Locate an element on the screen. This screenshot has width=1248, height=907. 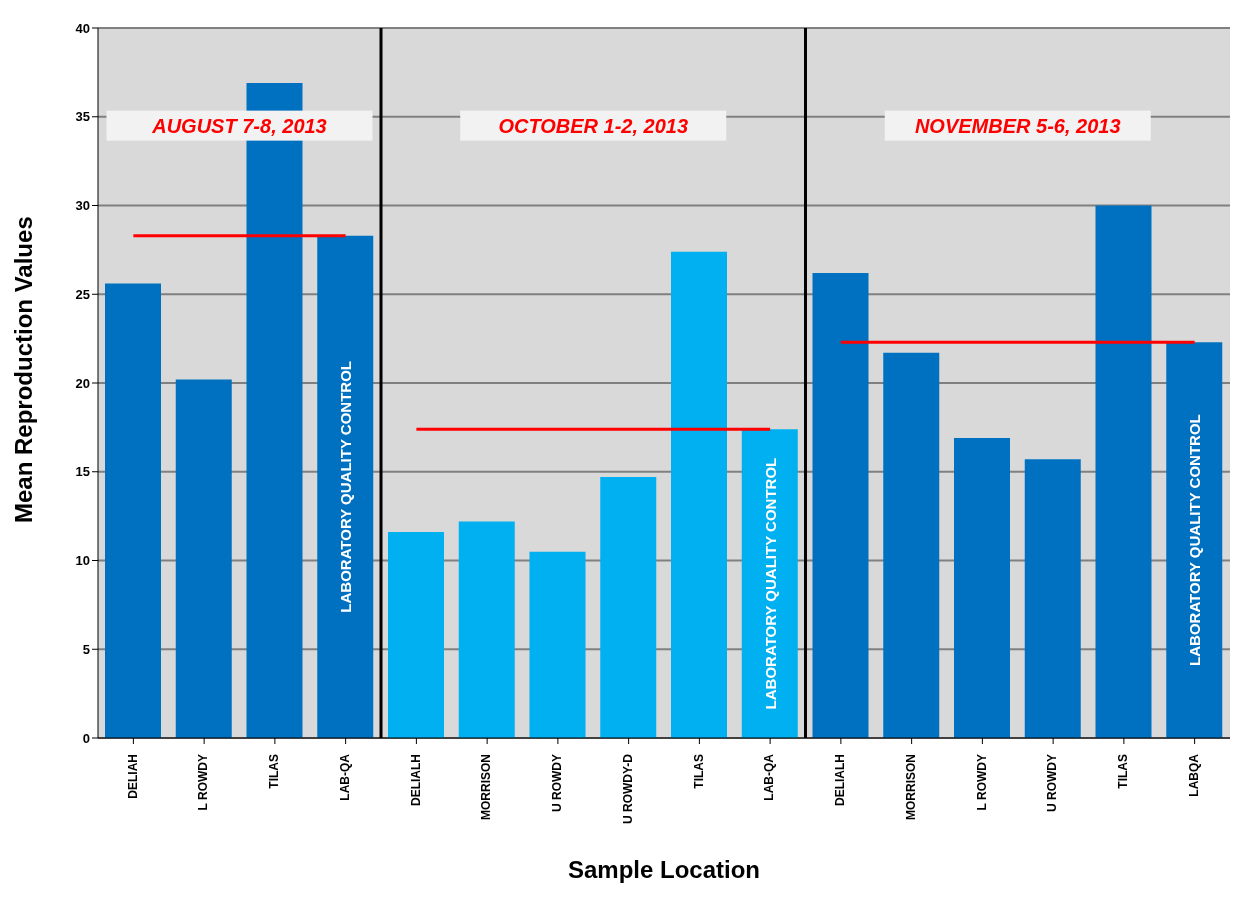
y-tick-label: 30 is located at coordinates (82, 206).